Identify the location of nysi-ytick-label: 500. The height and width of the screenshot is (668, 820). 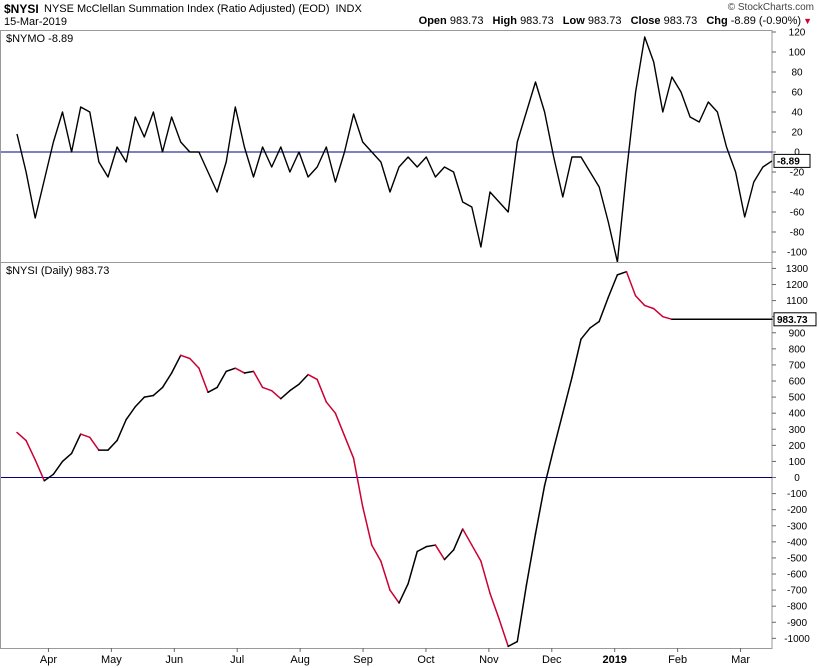
(797, 398).